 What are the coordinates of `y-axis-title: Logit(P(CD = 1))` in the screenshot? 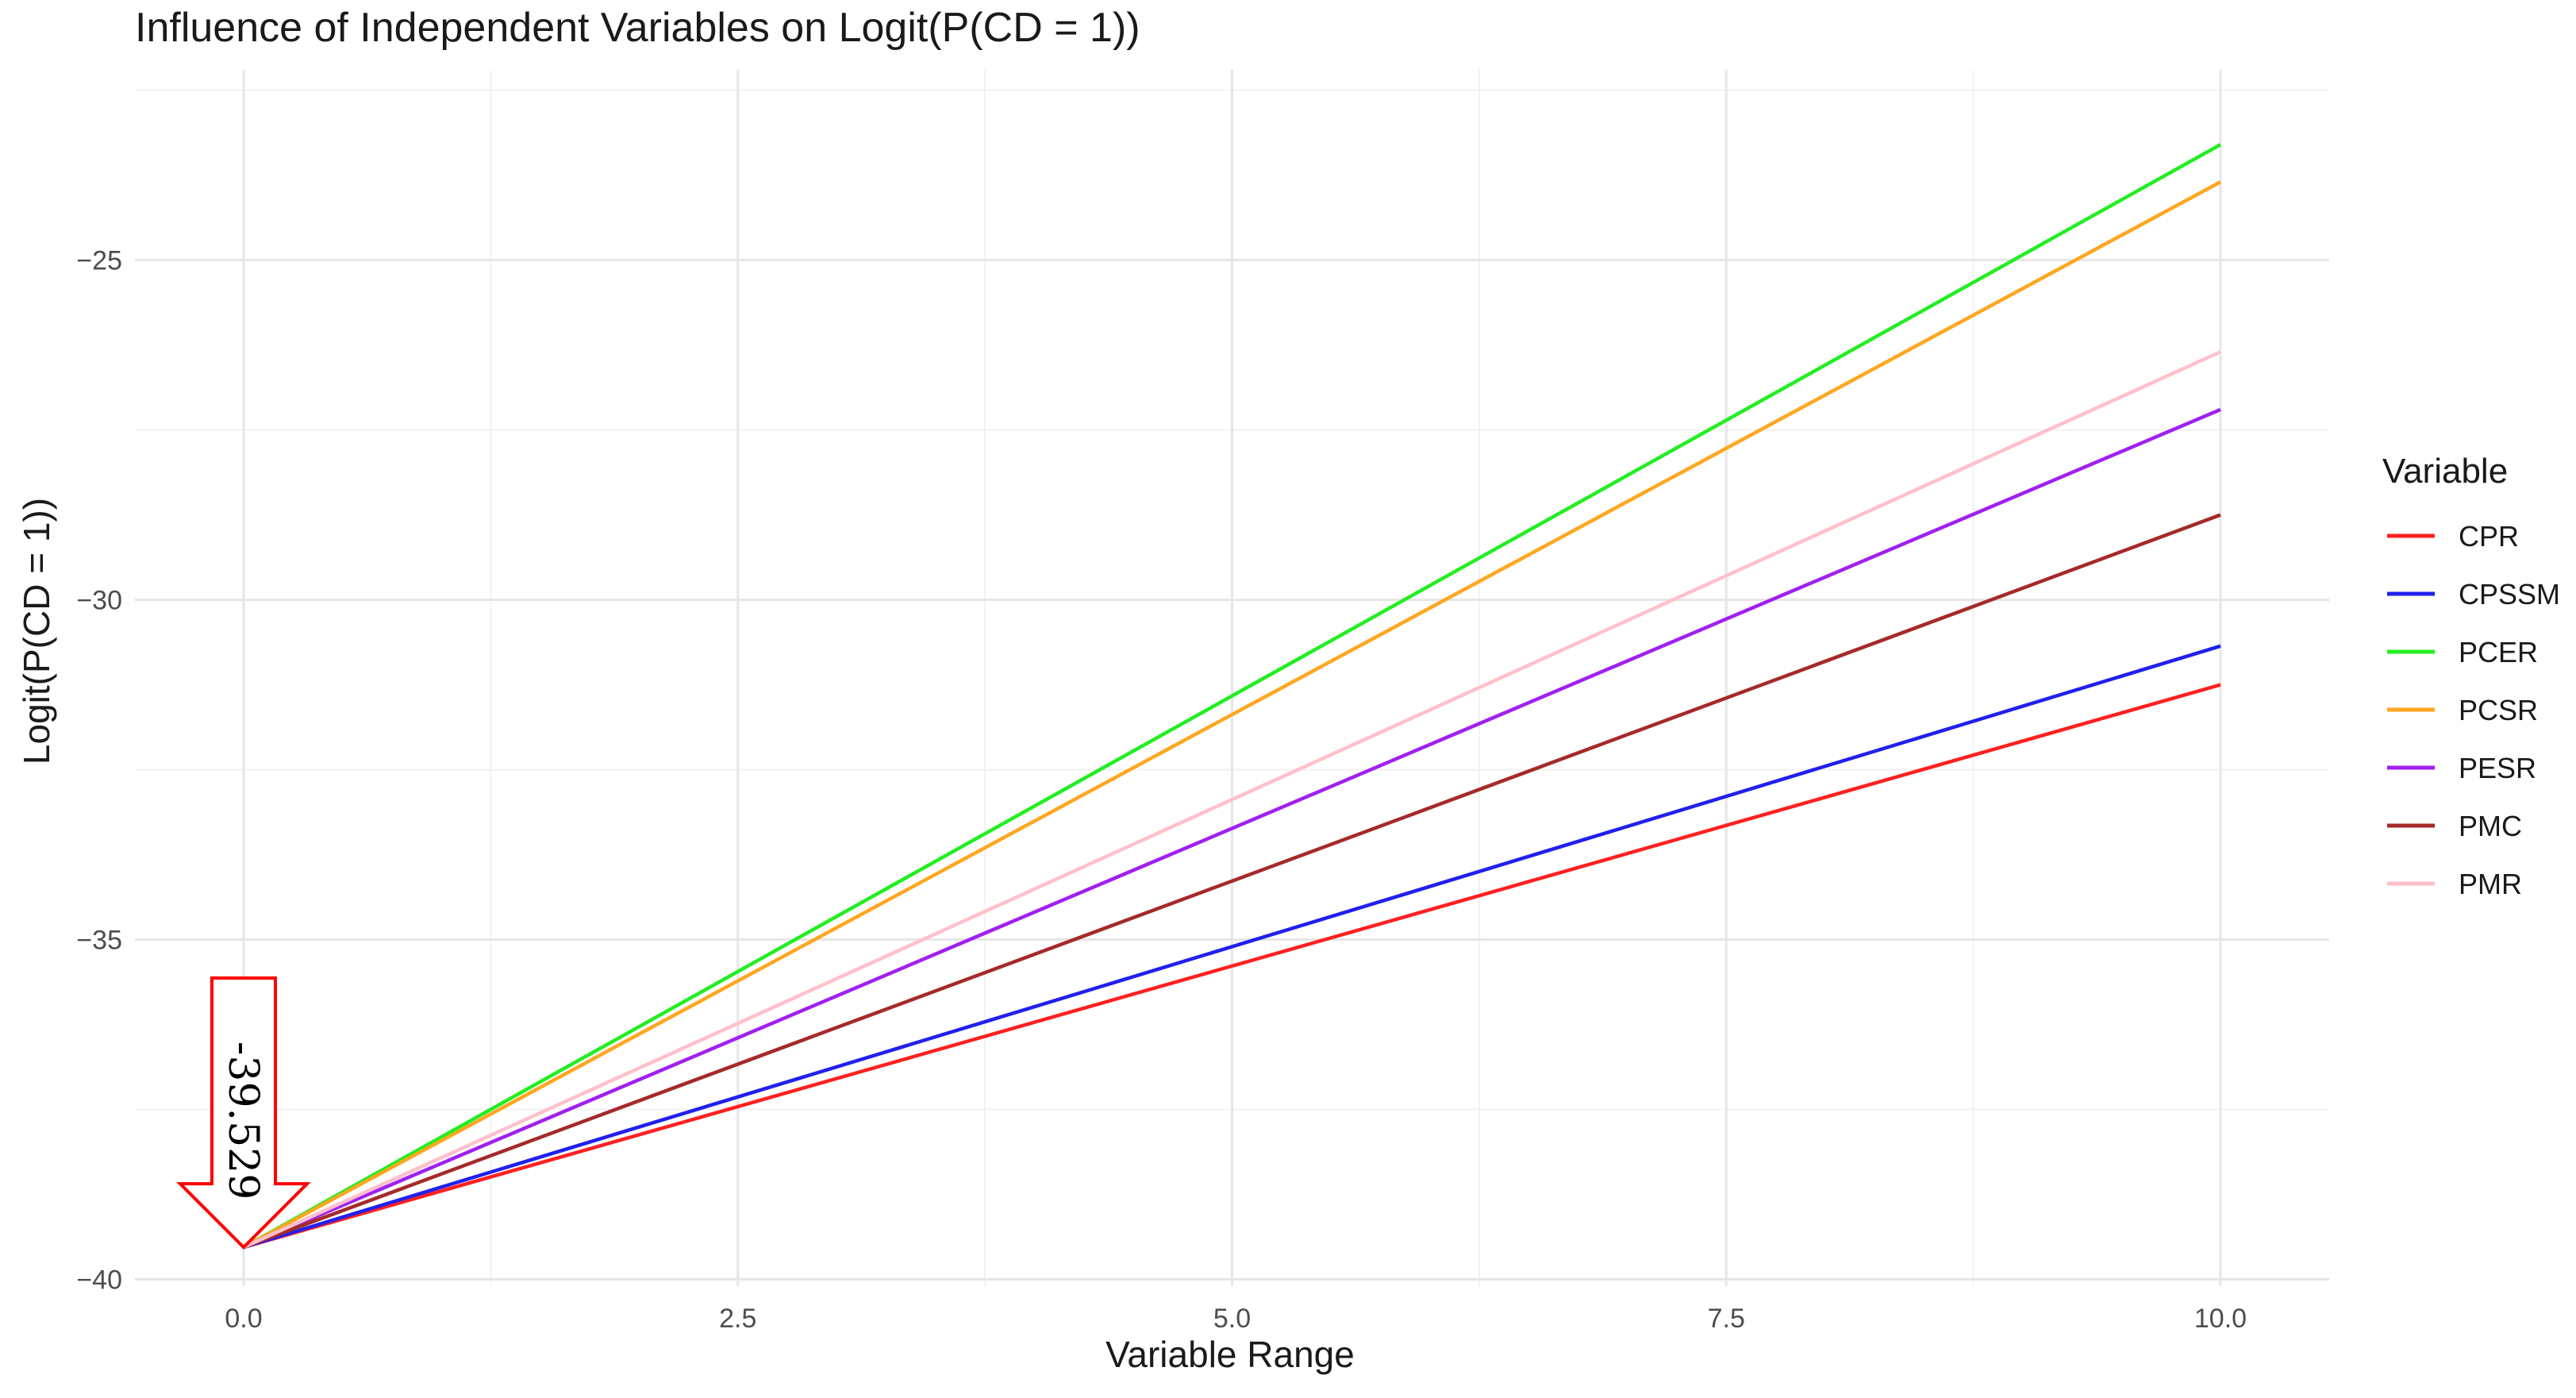 It's located at (36, 631).